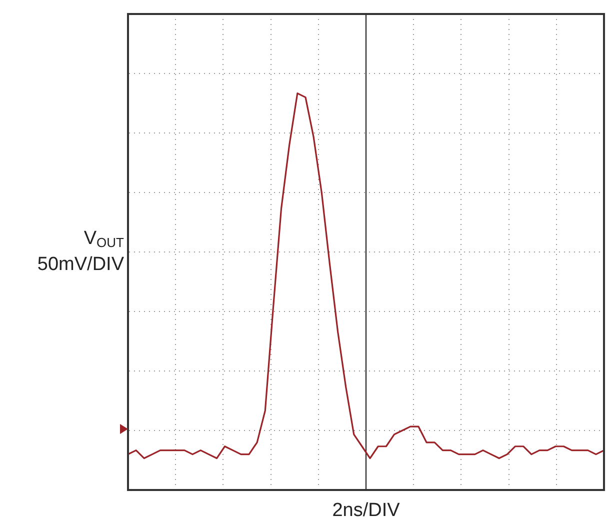 This screenshot has width=606, height=528. What do you see at coordinates (80, 252) in the screenshot?
I see `y-axis-title: V$_{OUT}$ 50mV/DIV` at bounding box center [80, 252].